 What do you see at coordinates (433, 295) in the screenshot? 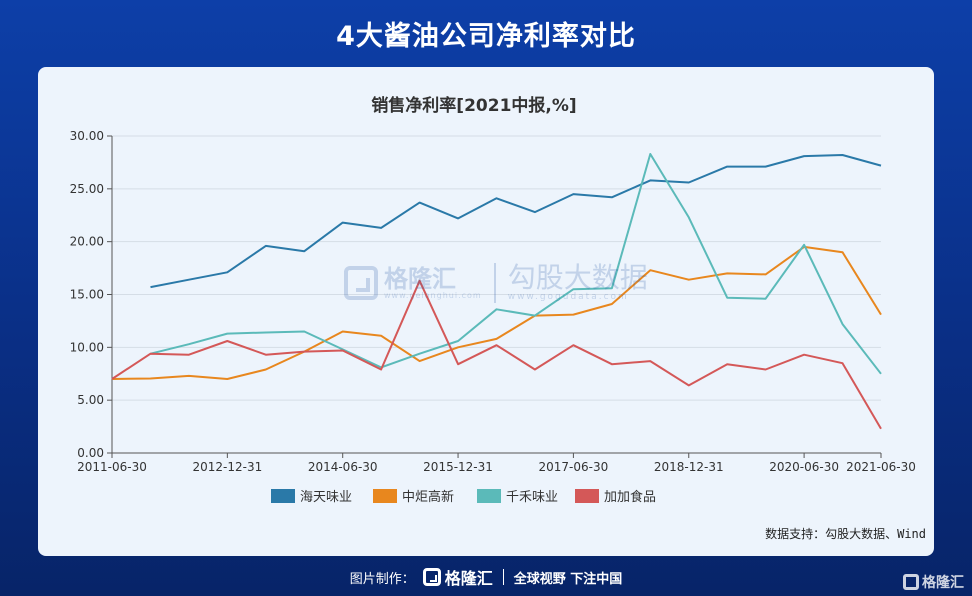
I see `watermark-url: www.gelonghui.com` at bounding box center [433, 295].